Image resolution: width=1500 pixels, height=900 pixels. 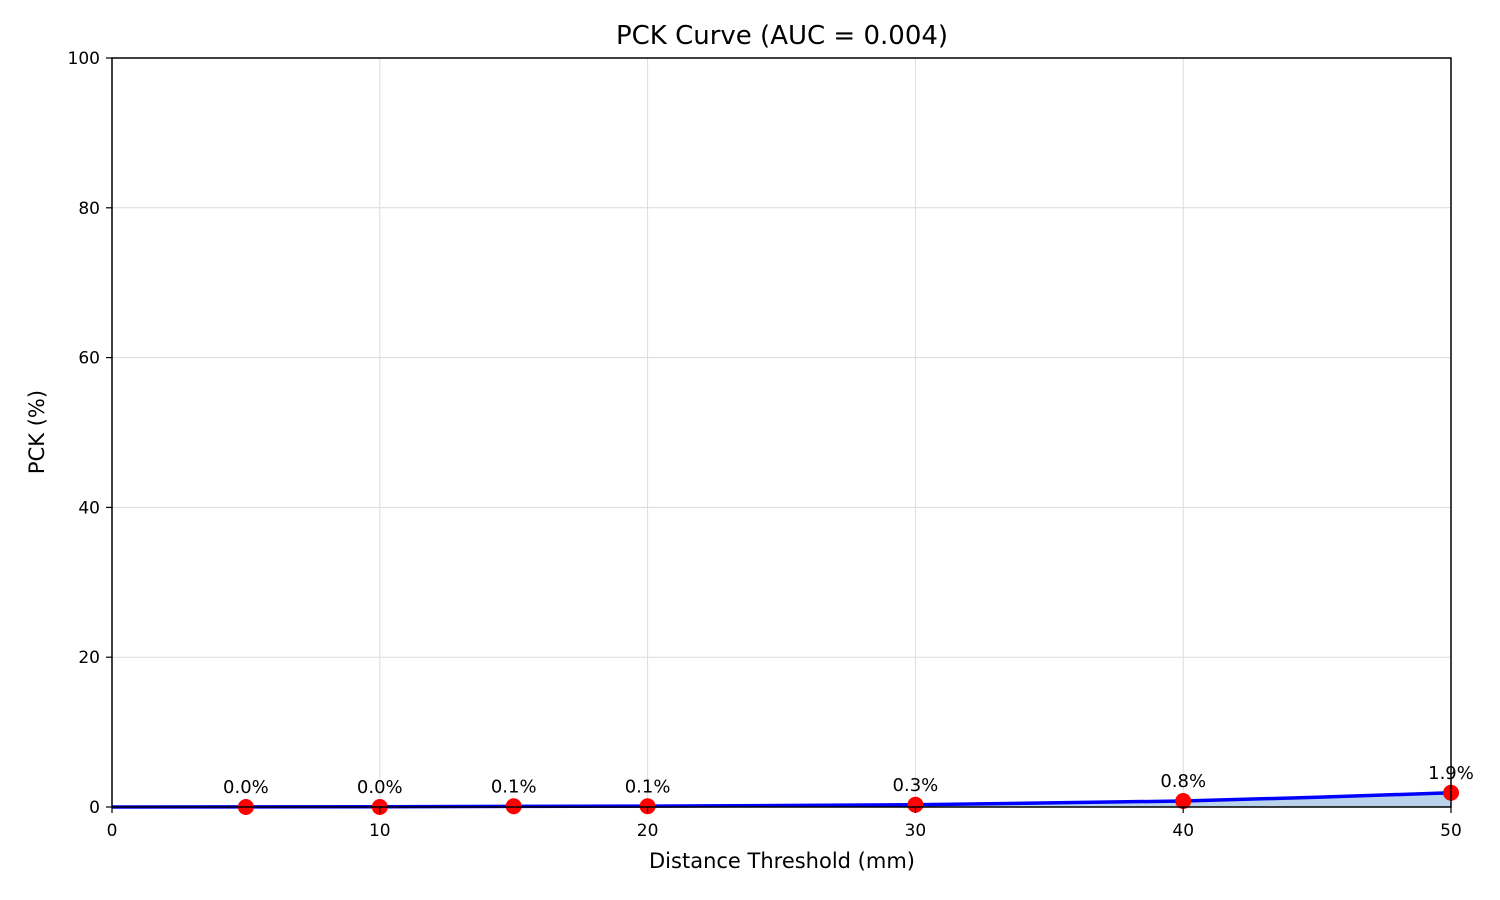 I want to click on y-tick-label: 60, so click(x=89, y=359).